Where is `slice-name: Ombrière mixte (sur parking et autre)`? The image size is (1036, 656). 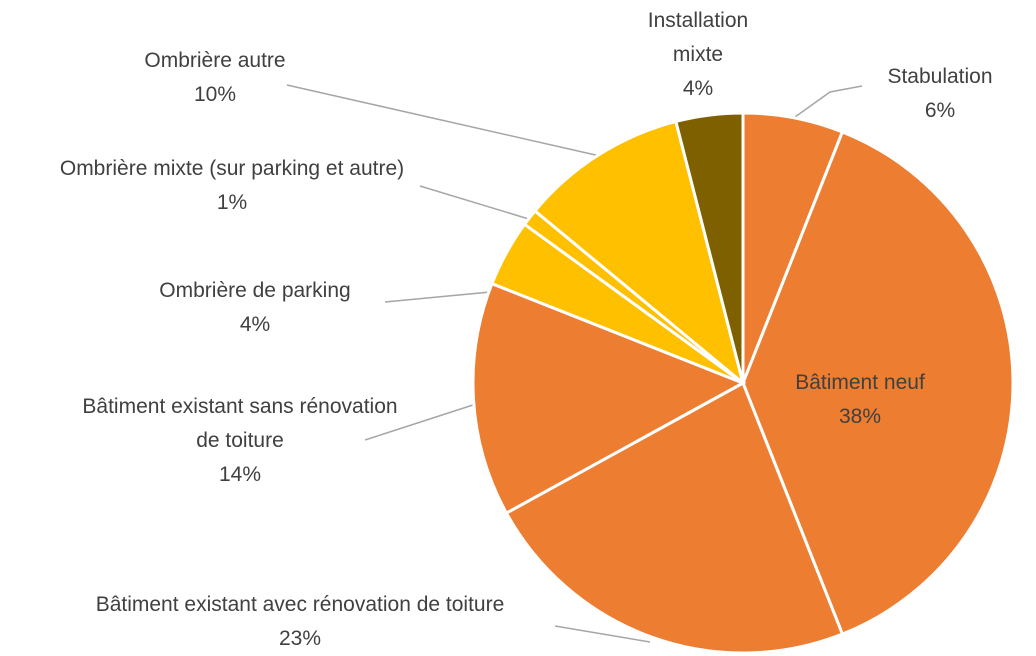 slice-name: Ombrière mixte (sur parking et autre) is located at coordinates (232, 168).